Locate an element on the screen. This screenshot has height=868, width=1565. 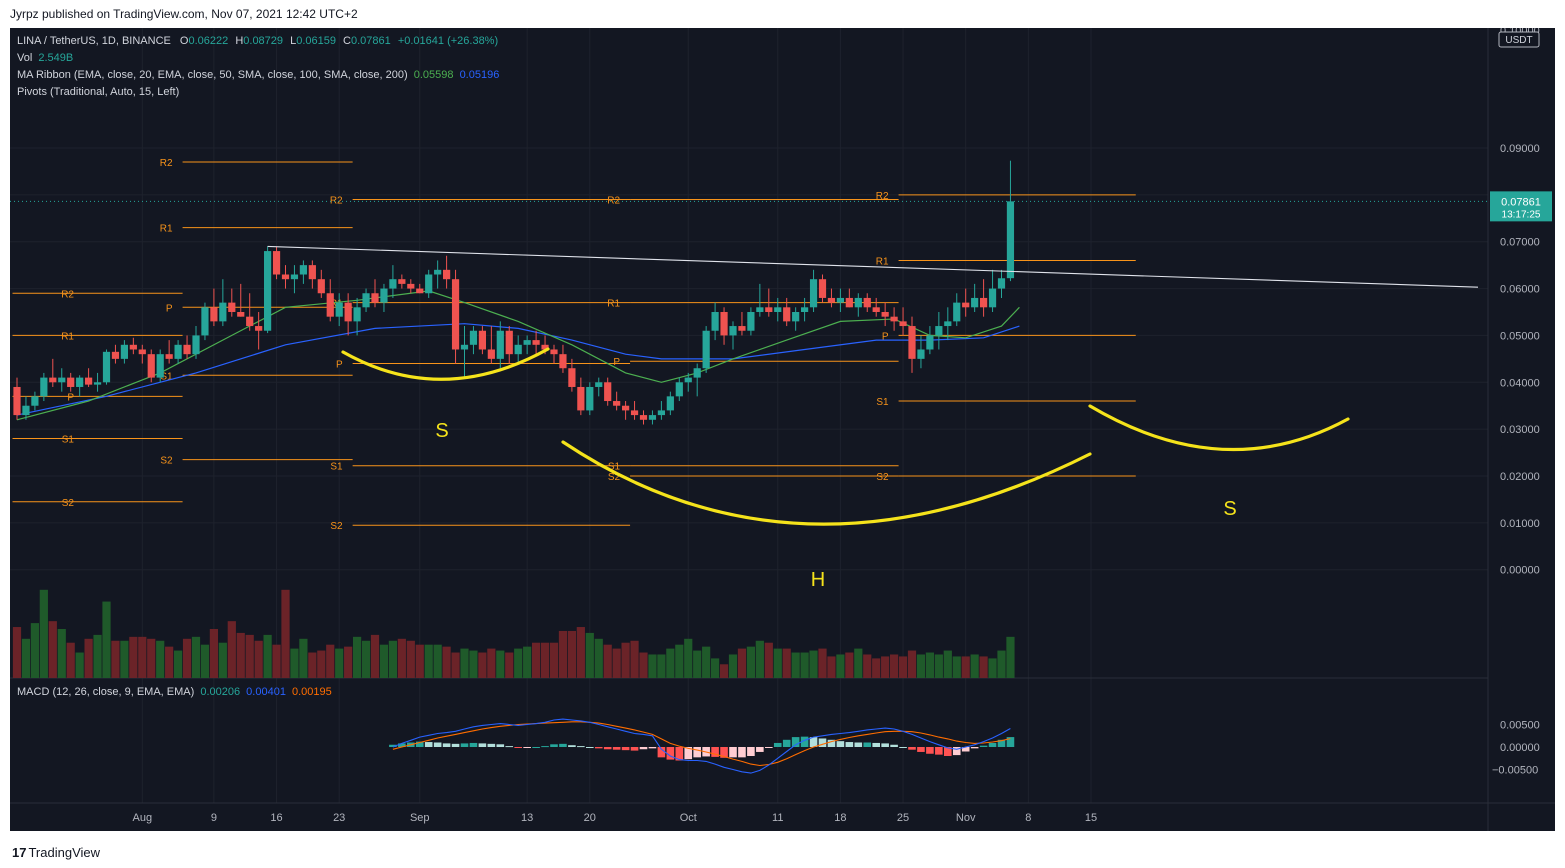
last-price-tag is located at coordinates (1521, 206).